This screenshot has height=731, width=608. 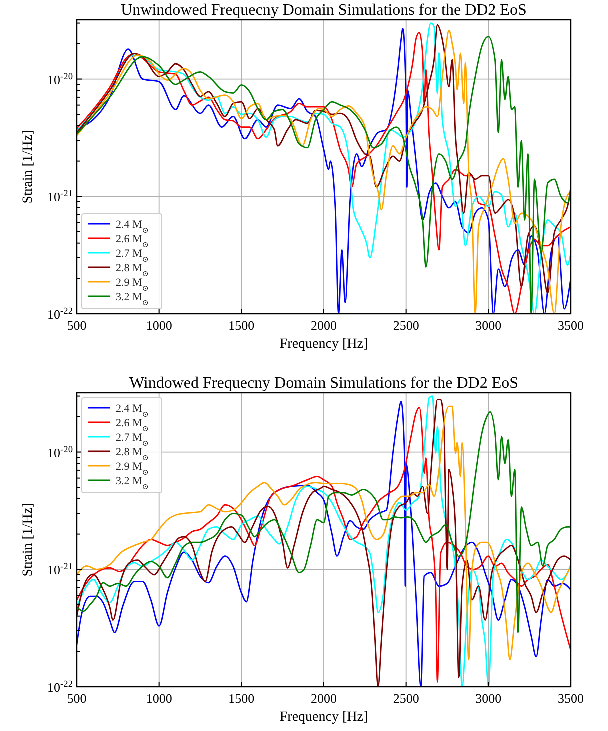 I want to click on chart-title: Unwindowed Frequecny Domain Simulations for the DD2 EoS, so click(x=324, y=10).